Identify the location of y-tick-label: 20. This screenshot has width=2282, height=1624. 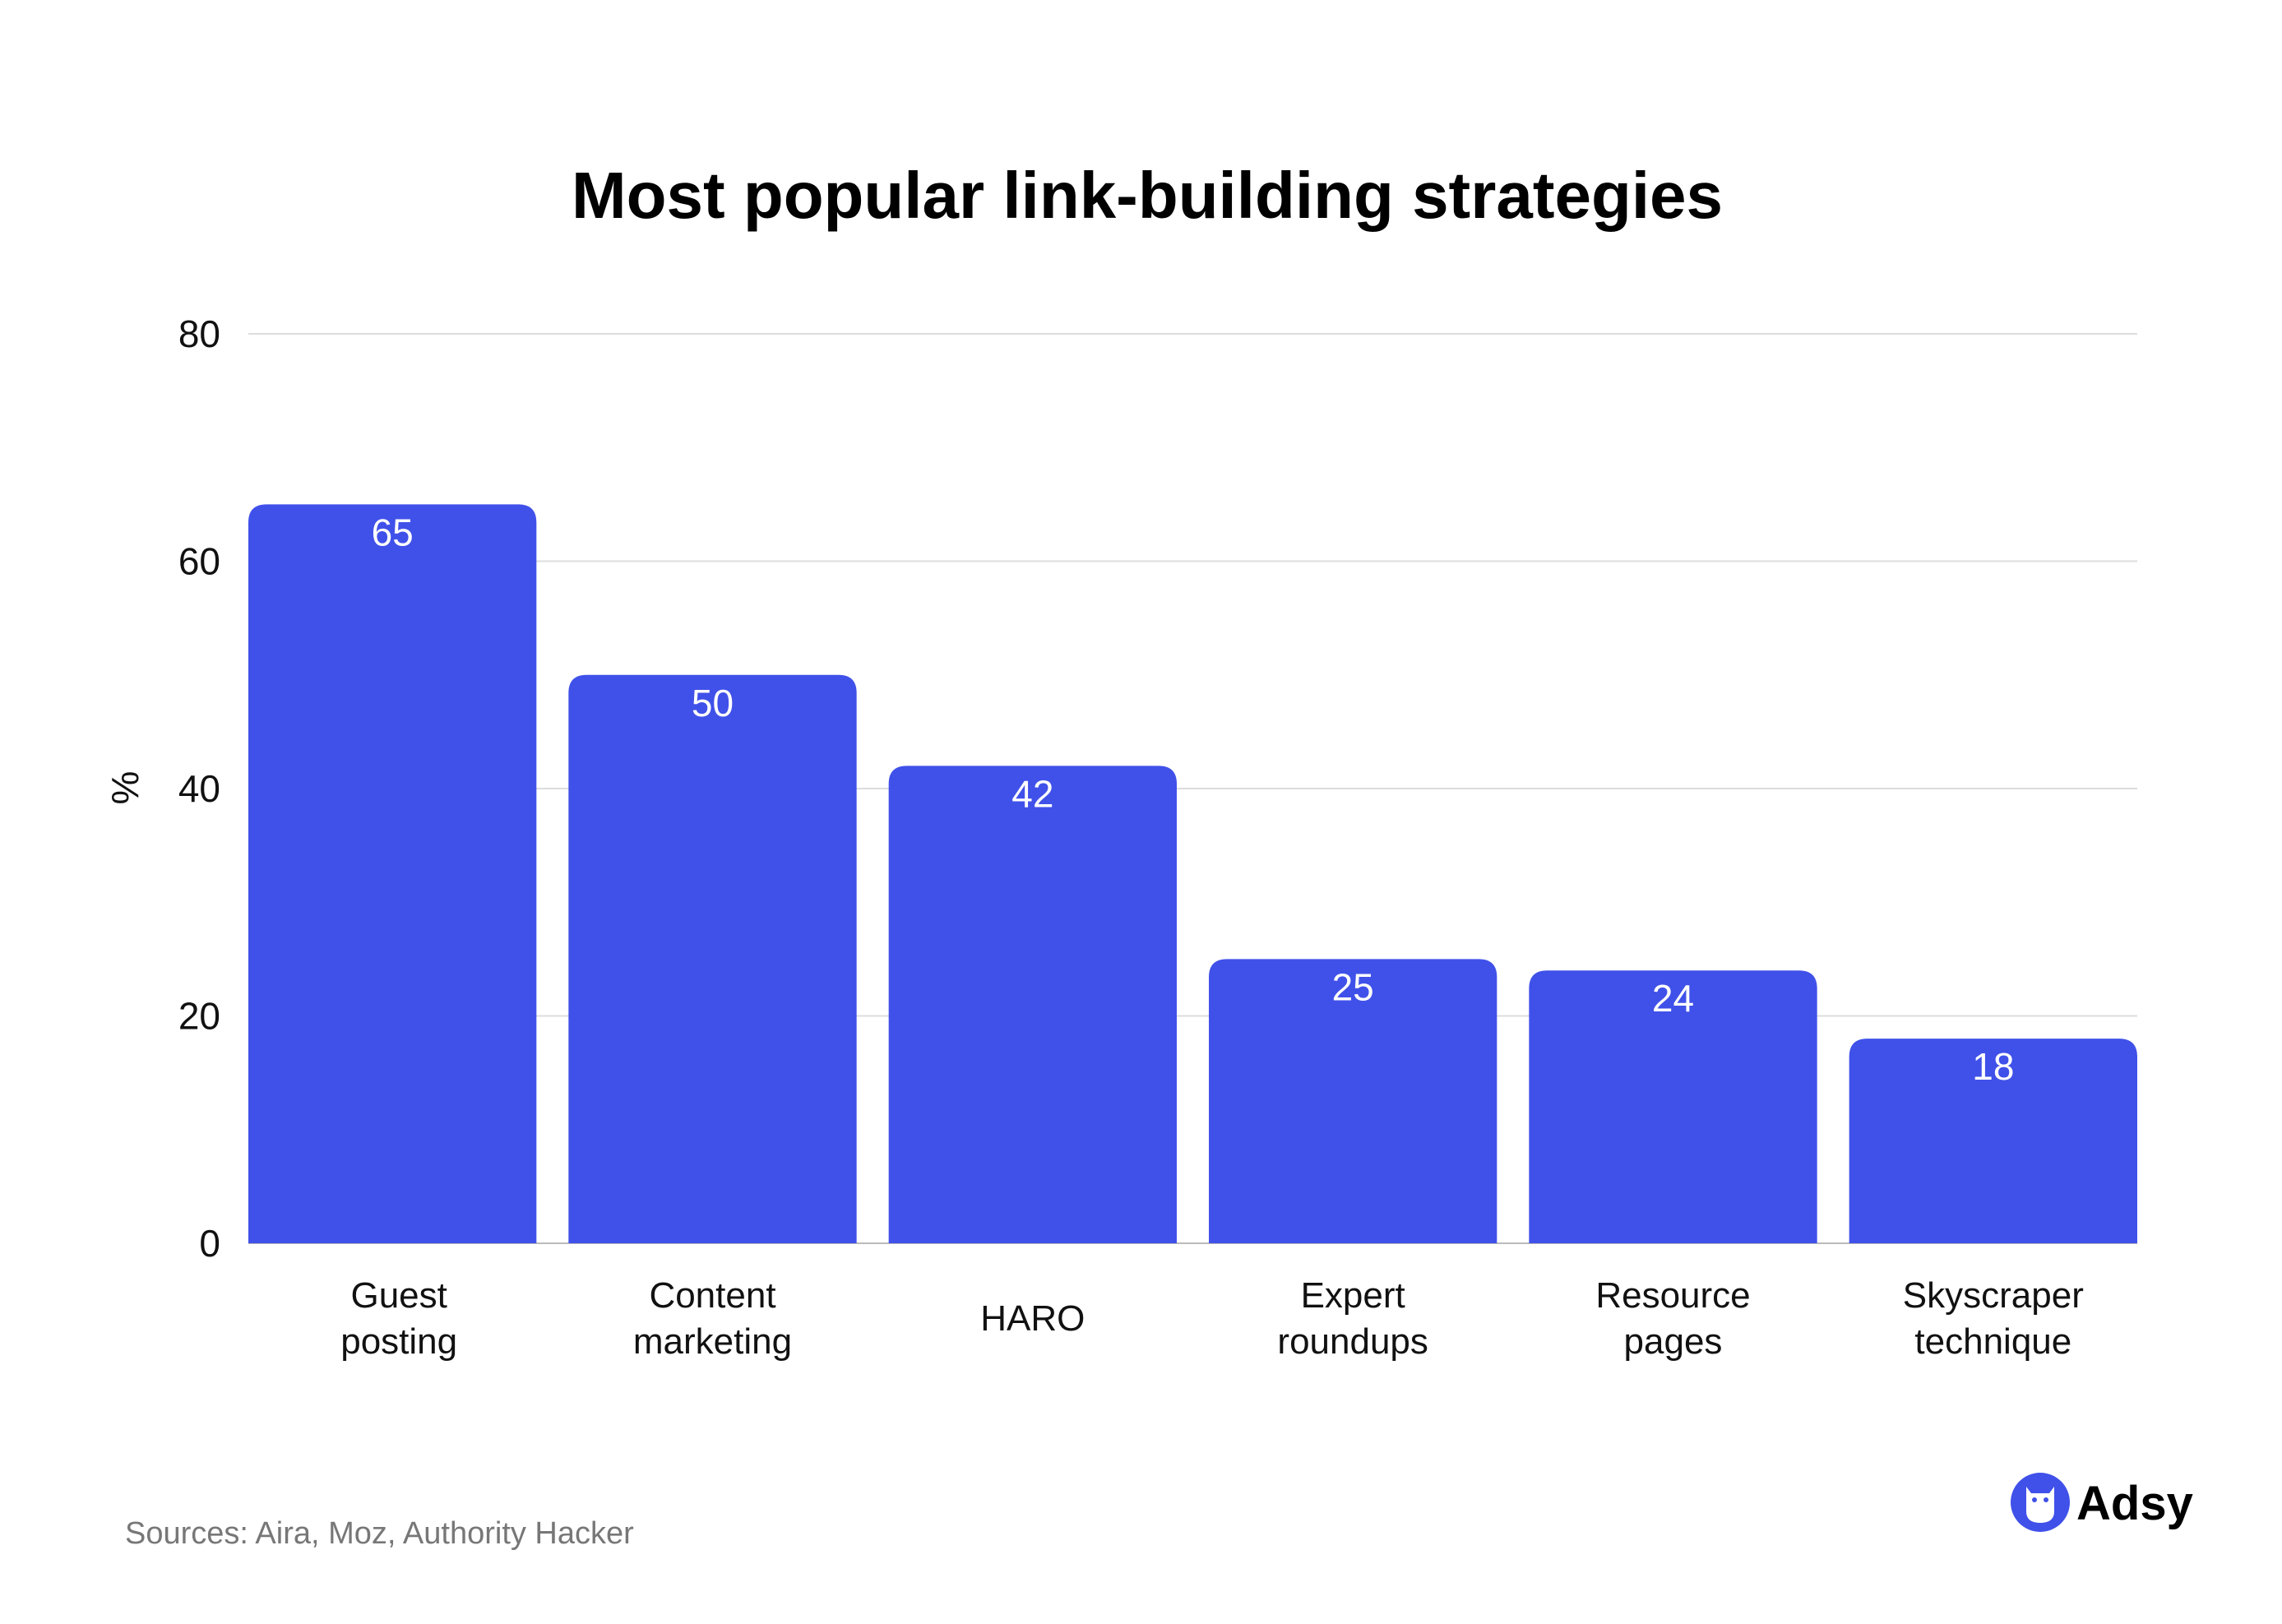
(199, 1016).